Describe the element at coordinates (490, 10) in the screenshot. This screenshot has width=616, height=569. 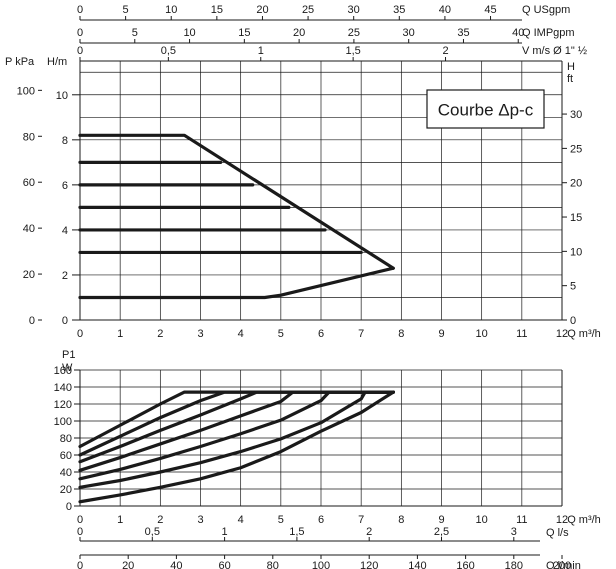
I see `top-axis-tick-label: 45` at that location.